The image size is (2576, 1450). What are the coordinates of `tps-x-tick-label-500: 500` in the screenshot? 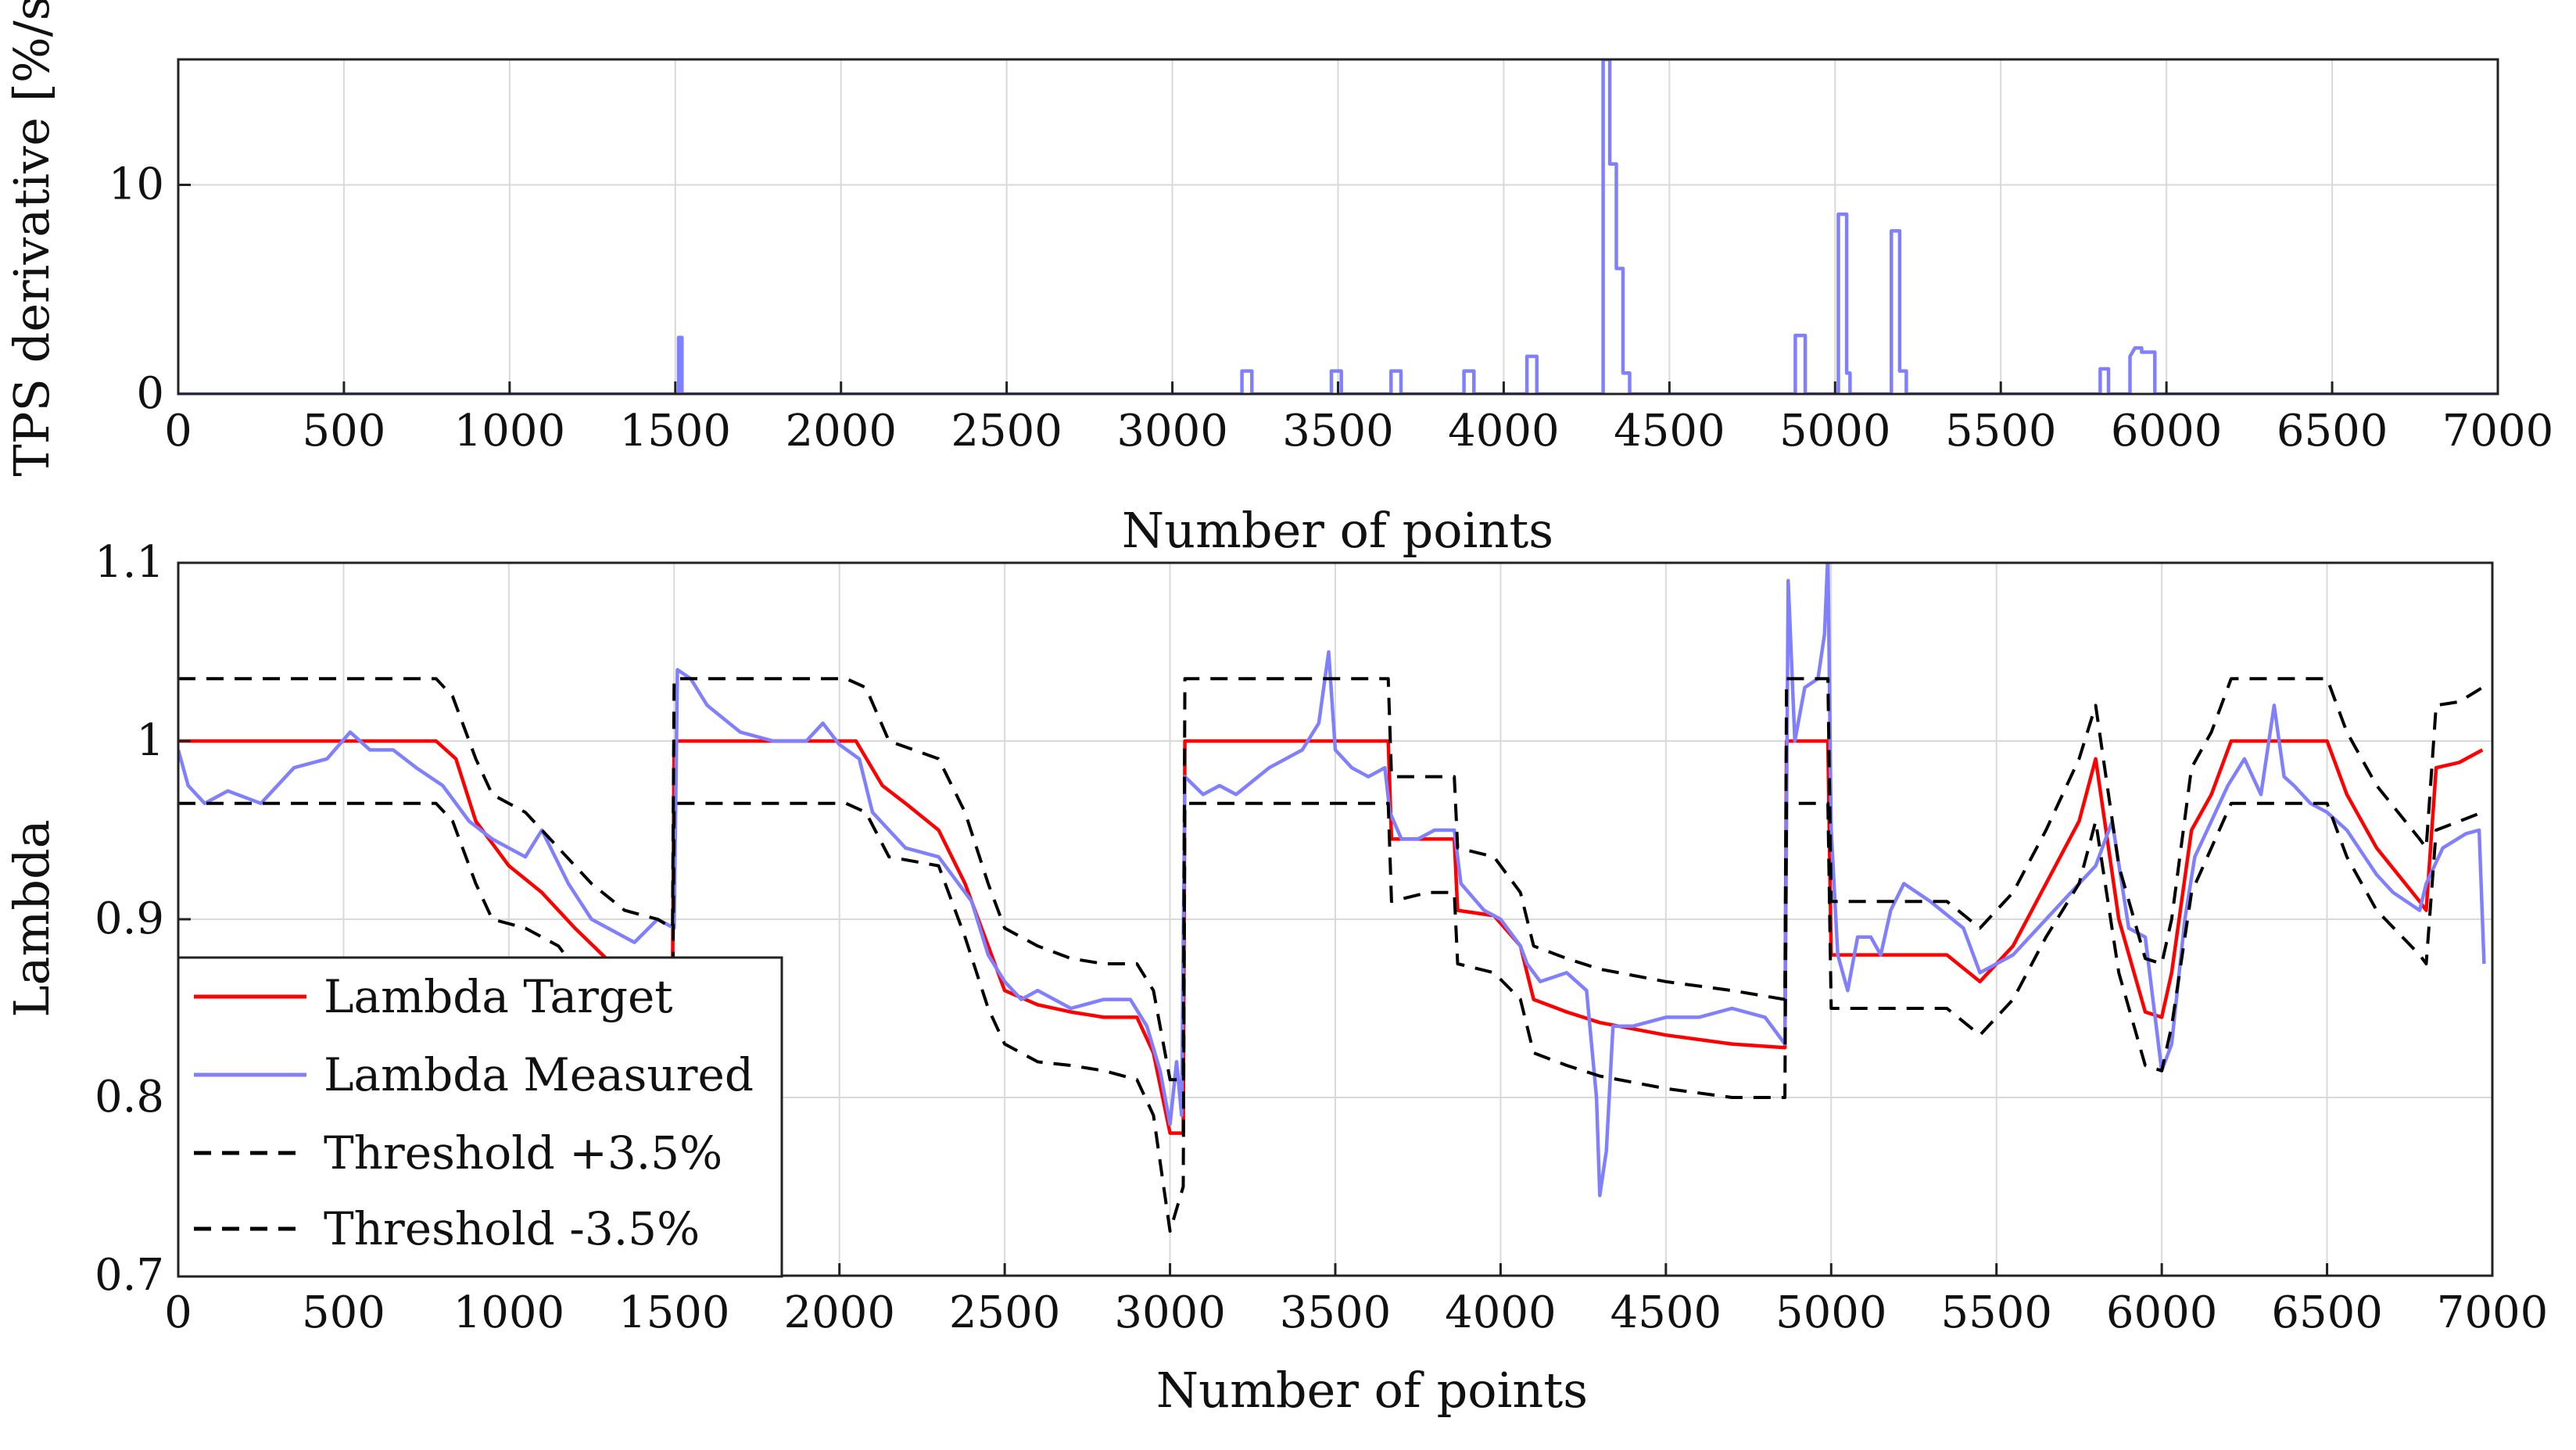 It's located at (343, 431).